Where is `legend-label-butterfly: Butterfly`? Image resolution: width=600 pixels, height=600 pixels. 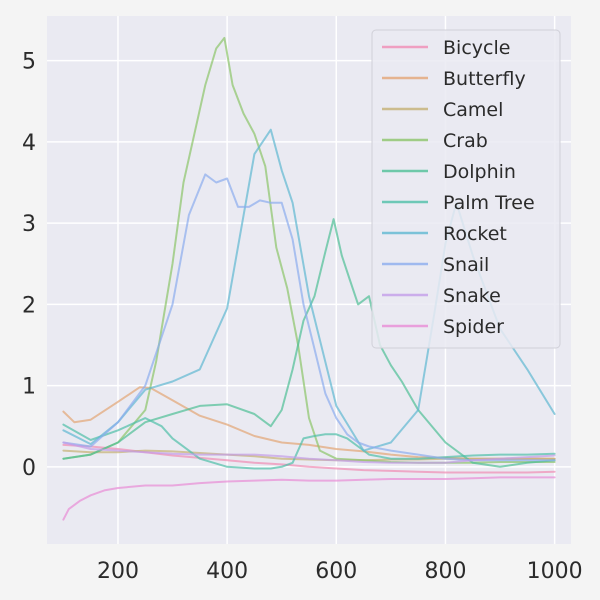
legend-label-butterfly: Butterfly is located at coordinates (484, 79).